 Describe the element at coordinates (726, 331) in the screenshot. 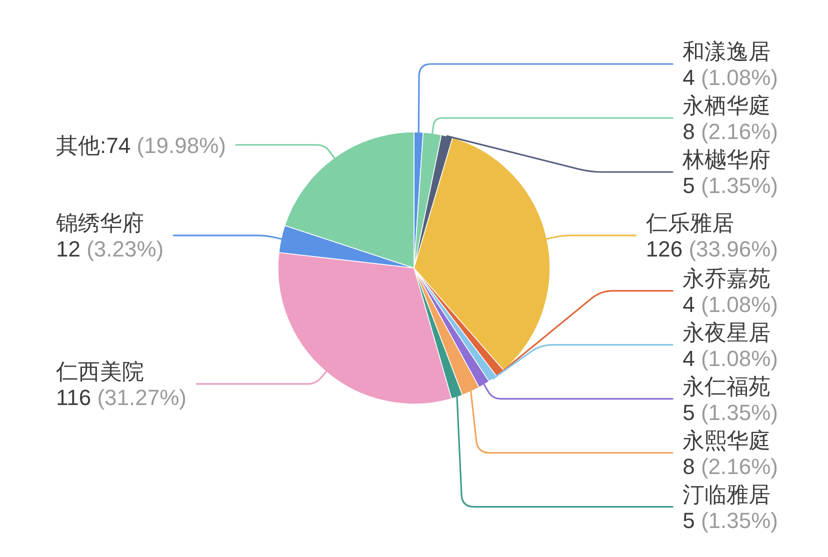

I see `slice-label: 永夜星居` at that location.